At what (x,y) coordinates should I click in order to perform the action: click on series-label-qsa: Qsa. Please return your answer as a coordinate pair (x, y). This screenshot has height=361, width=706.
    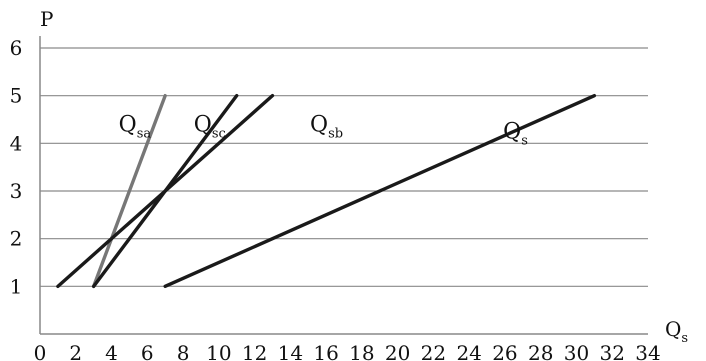
    Looking at the image, I should click on (135, 126).